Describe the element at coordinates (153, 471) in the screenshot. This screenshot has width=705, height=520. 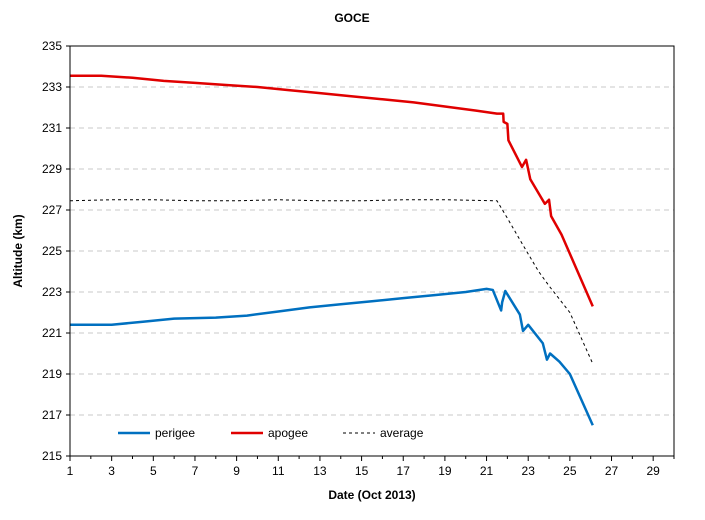
I see `x-tick-label-5: 5` at that location.